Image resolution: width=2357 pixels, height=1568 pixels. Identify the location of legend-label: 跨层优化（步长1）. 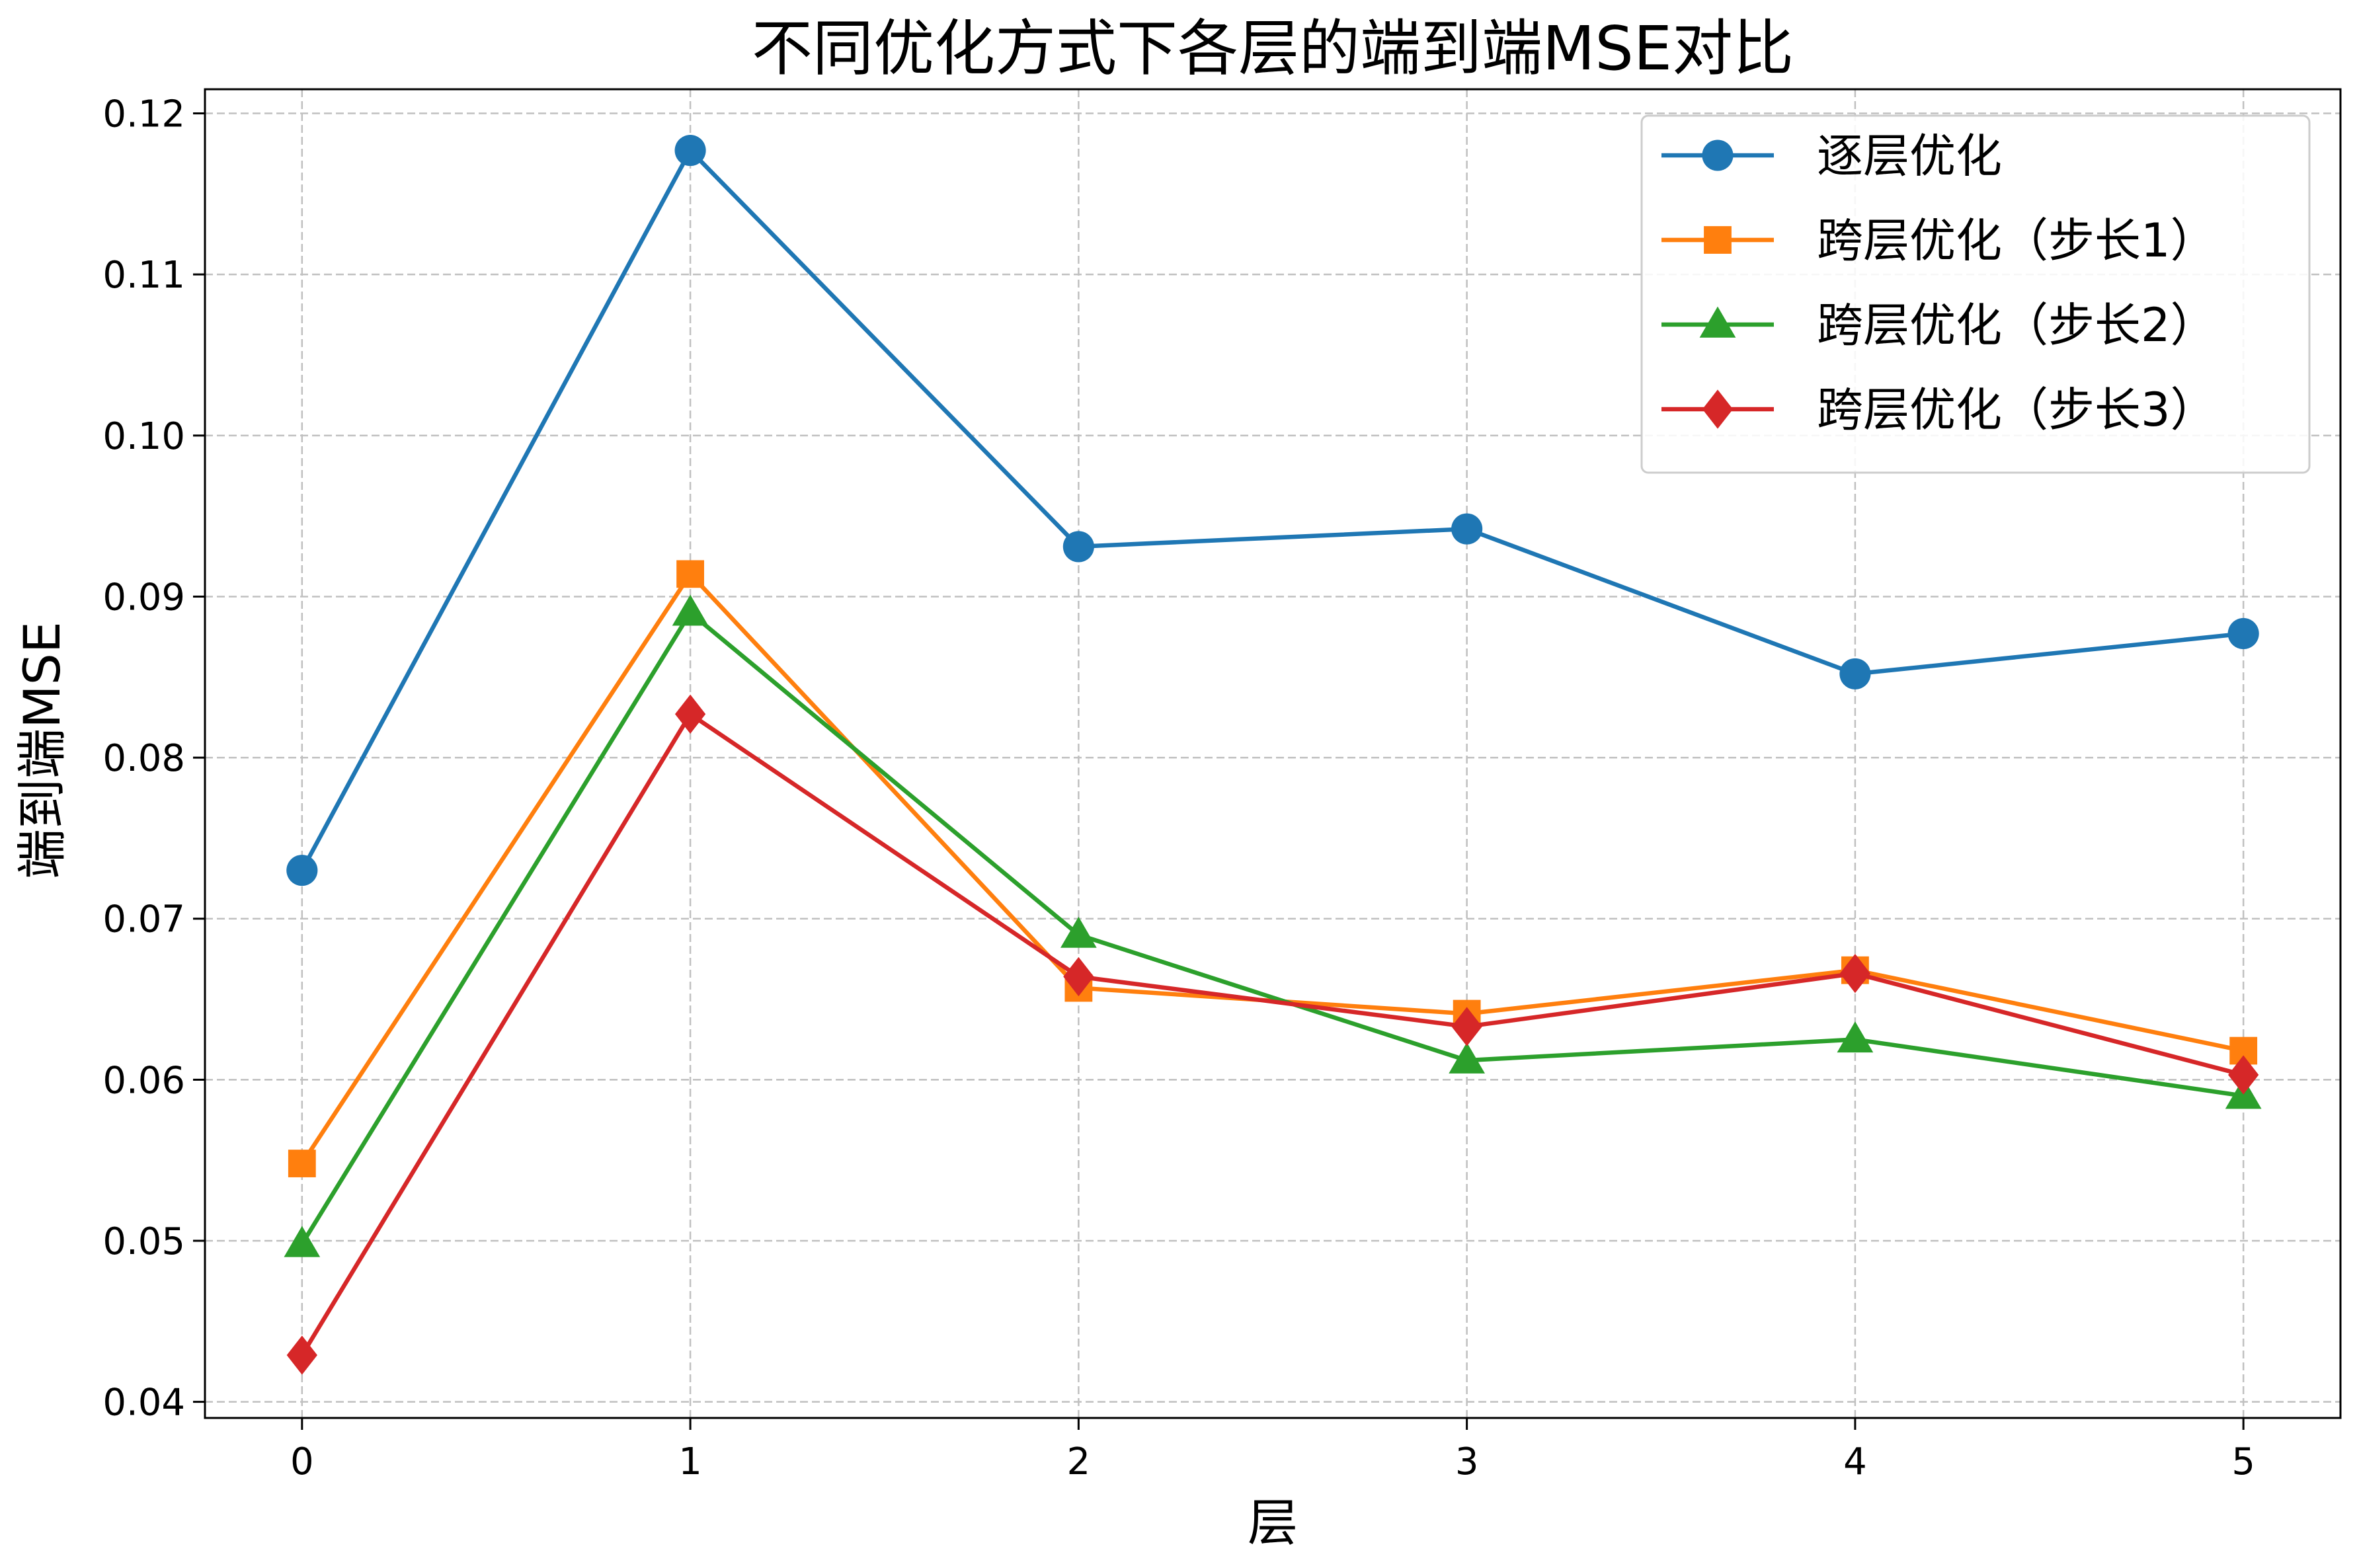
(2017, 241).